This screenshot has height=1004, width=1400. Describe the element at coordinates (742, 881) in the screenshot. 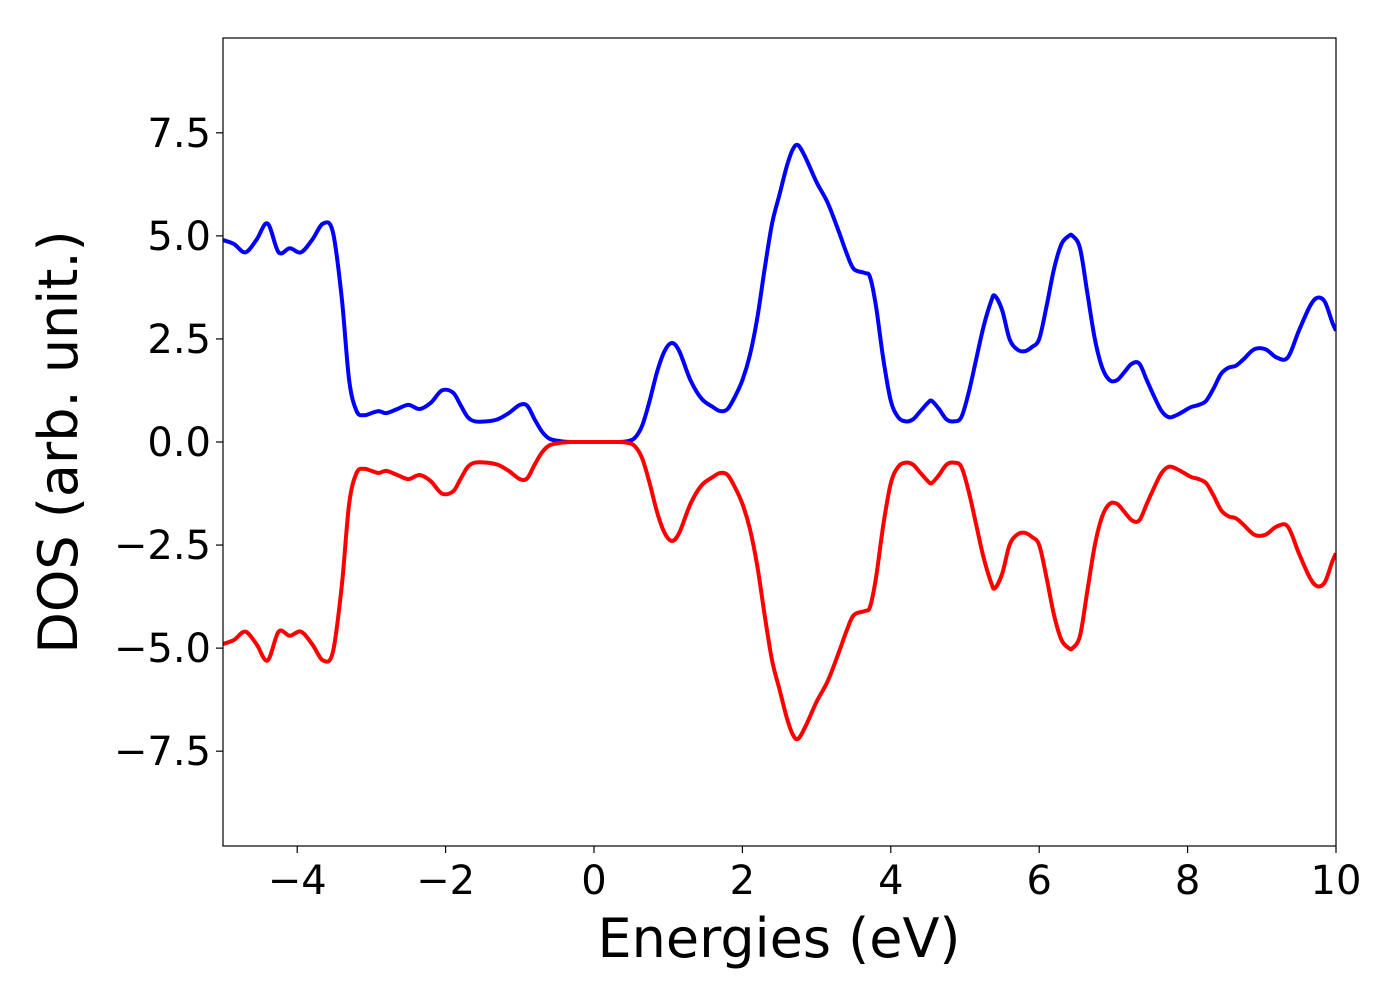

I see `x-tick-label: 2` at that location.